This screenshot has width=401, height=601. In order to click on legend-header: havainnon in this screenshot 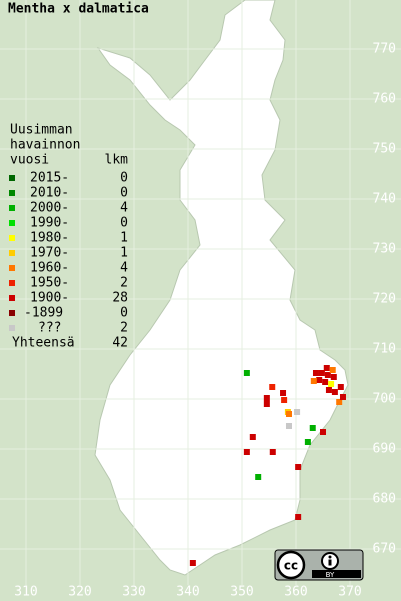, I will do `click(45, 145)`.